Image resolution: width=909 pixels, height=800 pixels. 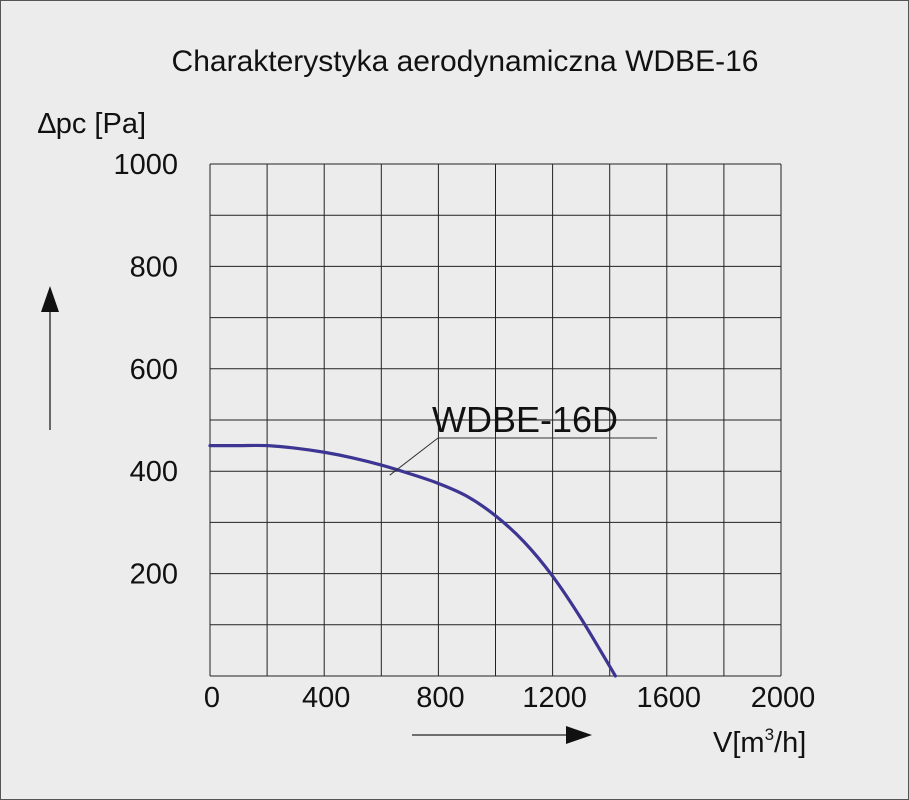 What do you see at coordinates (790, 743) in the screenshot?
I see `x-axis-label-tail: /h]` at bounding box center [790, 743].